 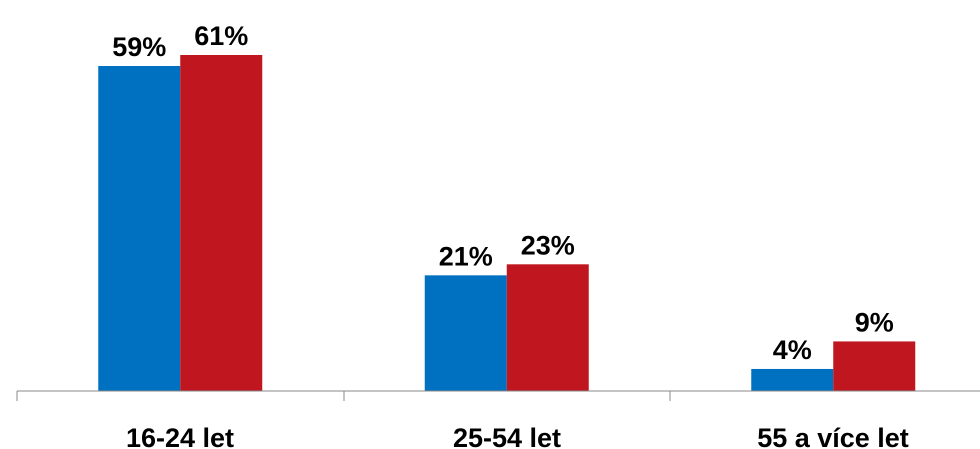 I want to click on bar-value-label: 61%, so click(x=221, y=36).